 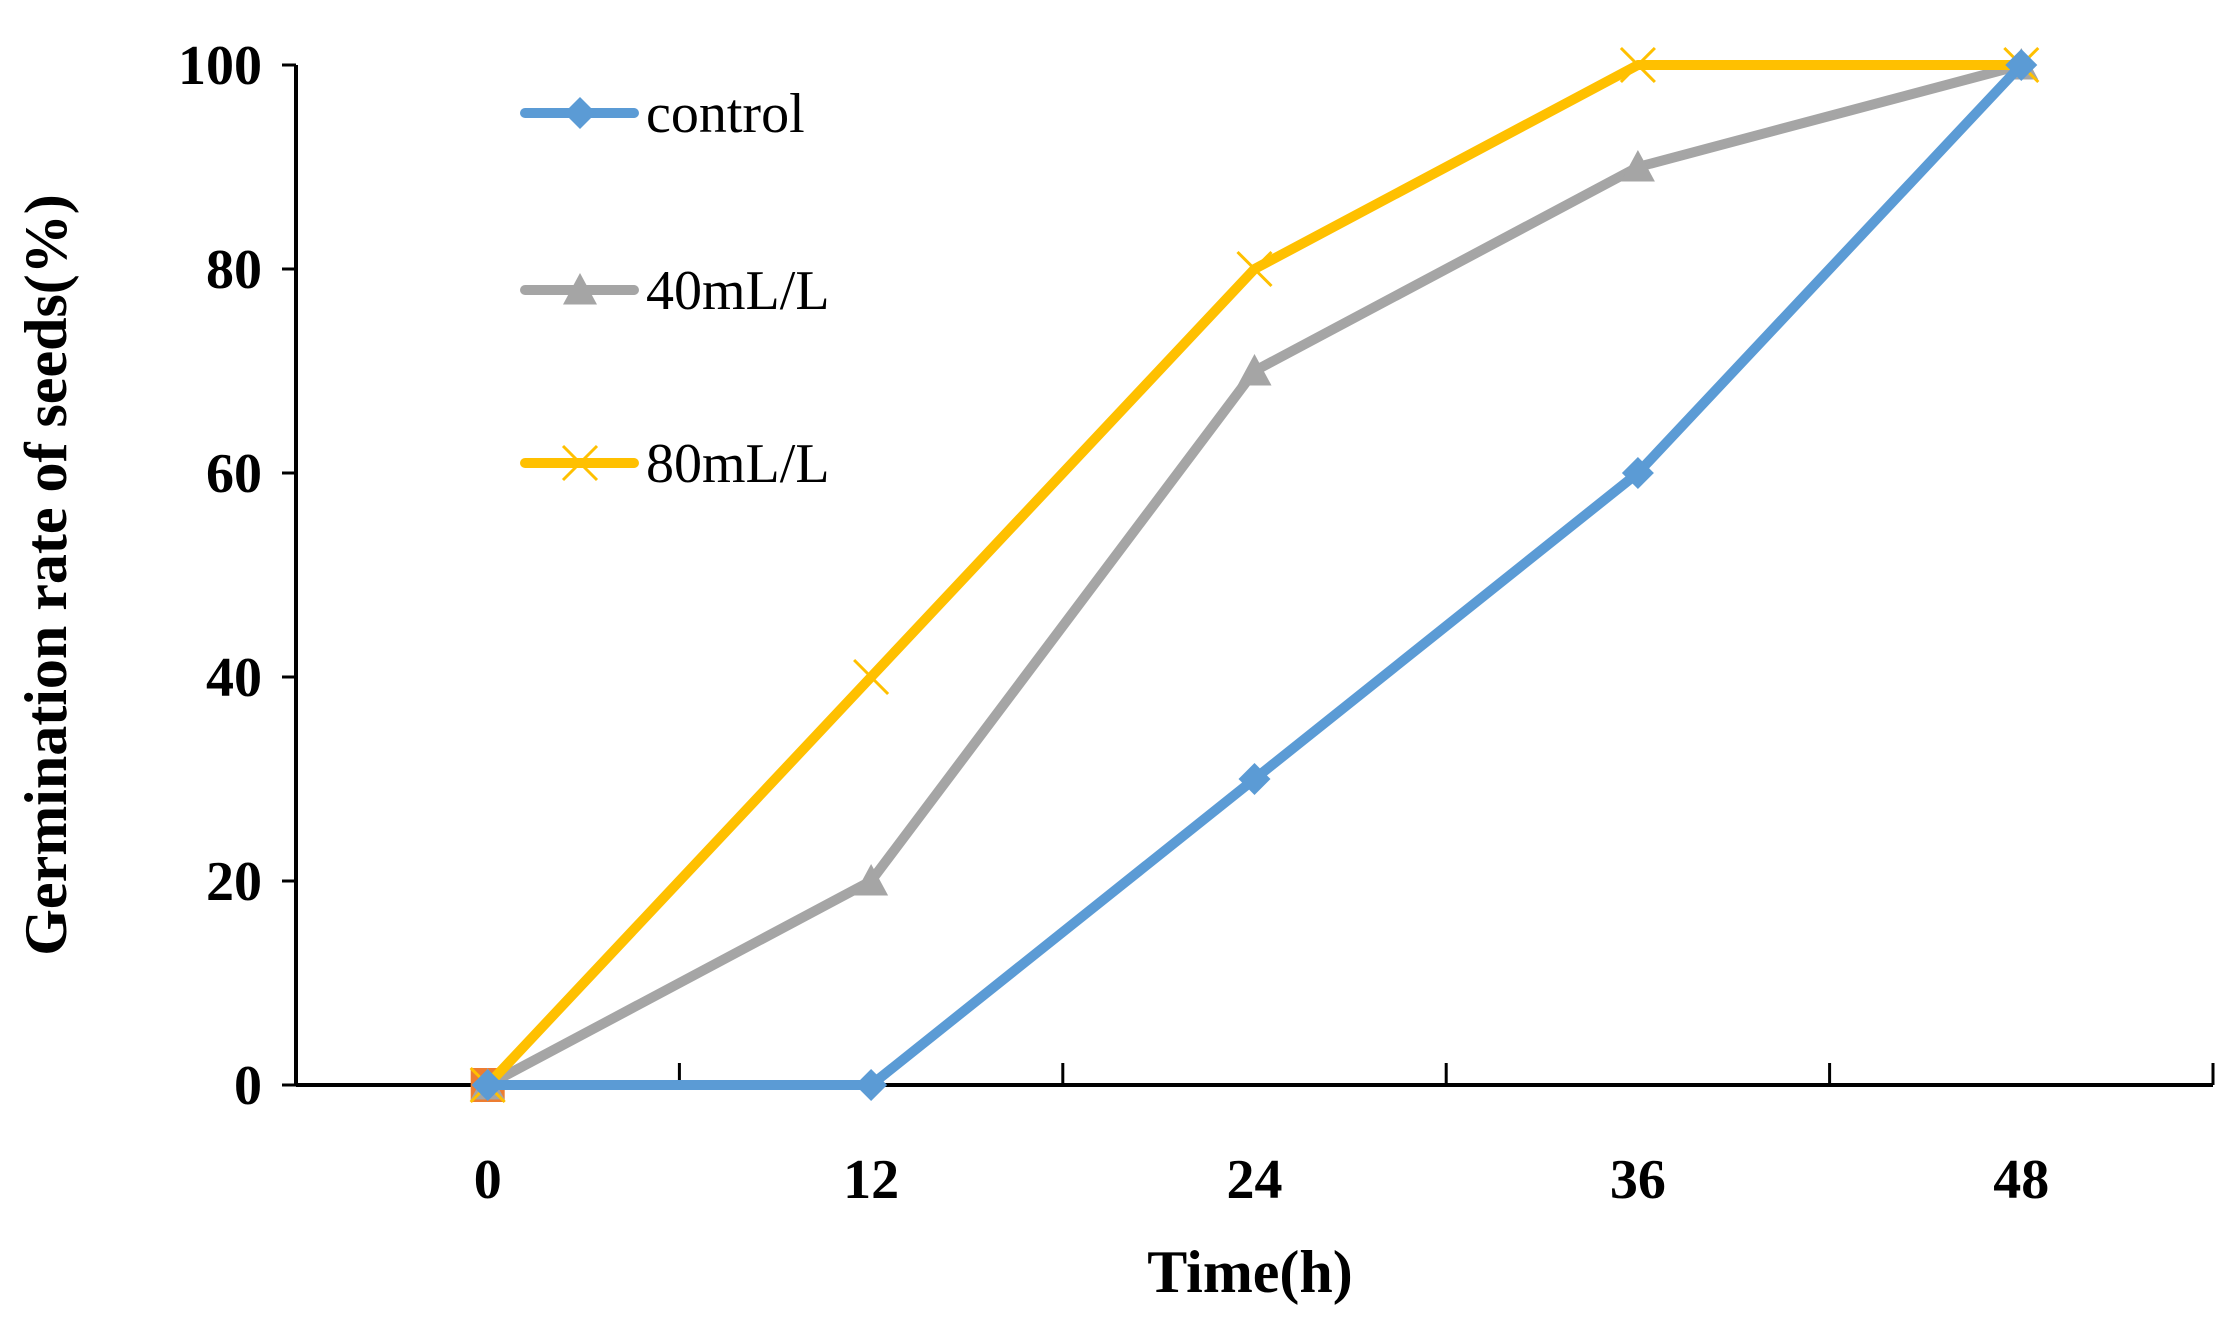 I want to click on x-tick-label: 36, so click(x=1638, y=1180).